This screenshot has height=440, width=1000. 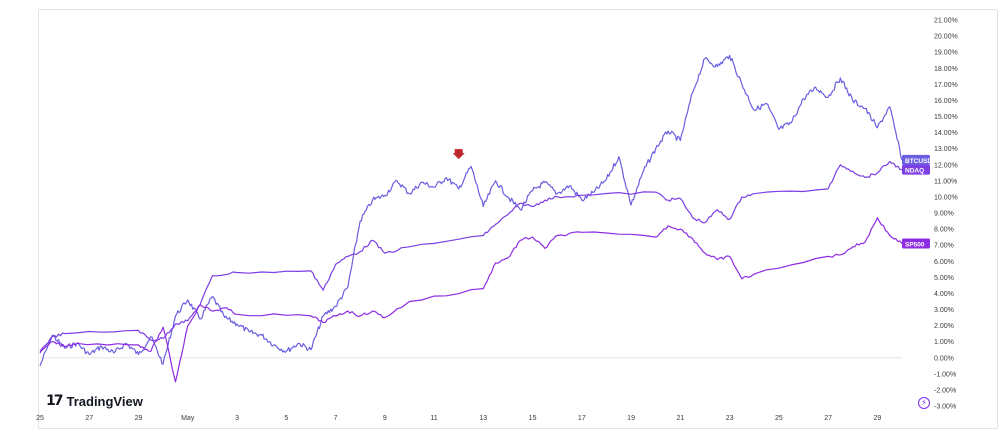 I want to click on series-badge-label: SP500, so click(x=915, y=245).